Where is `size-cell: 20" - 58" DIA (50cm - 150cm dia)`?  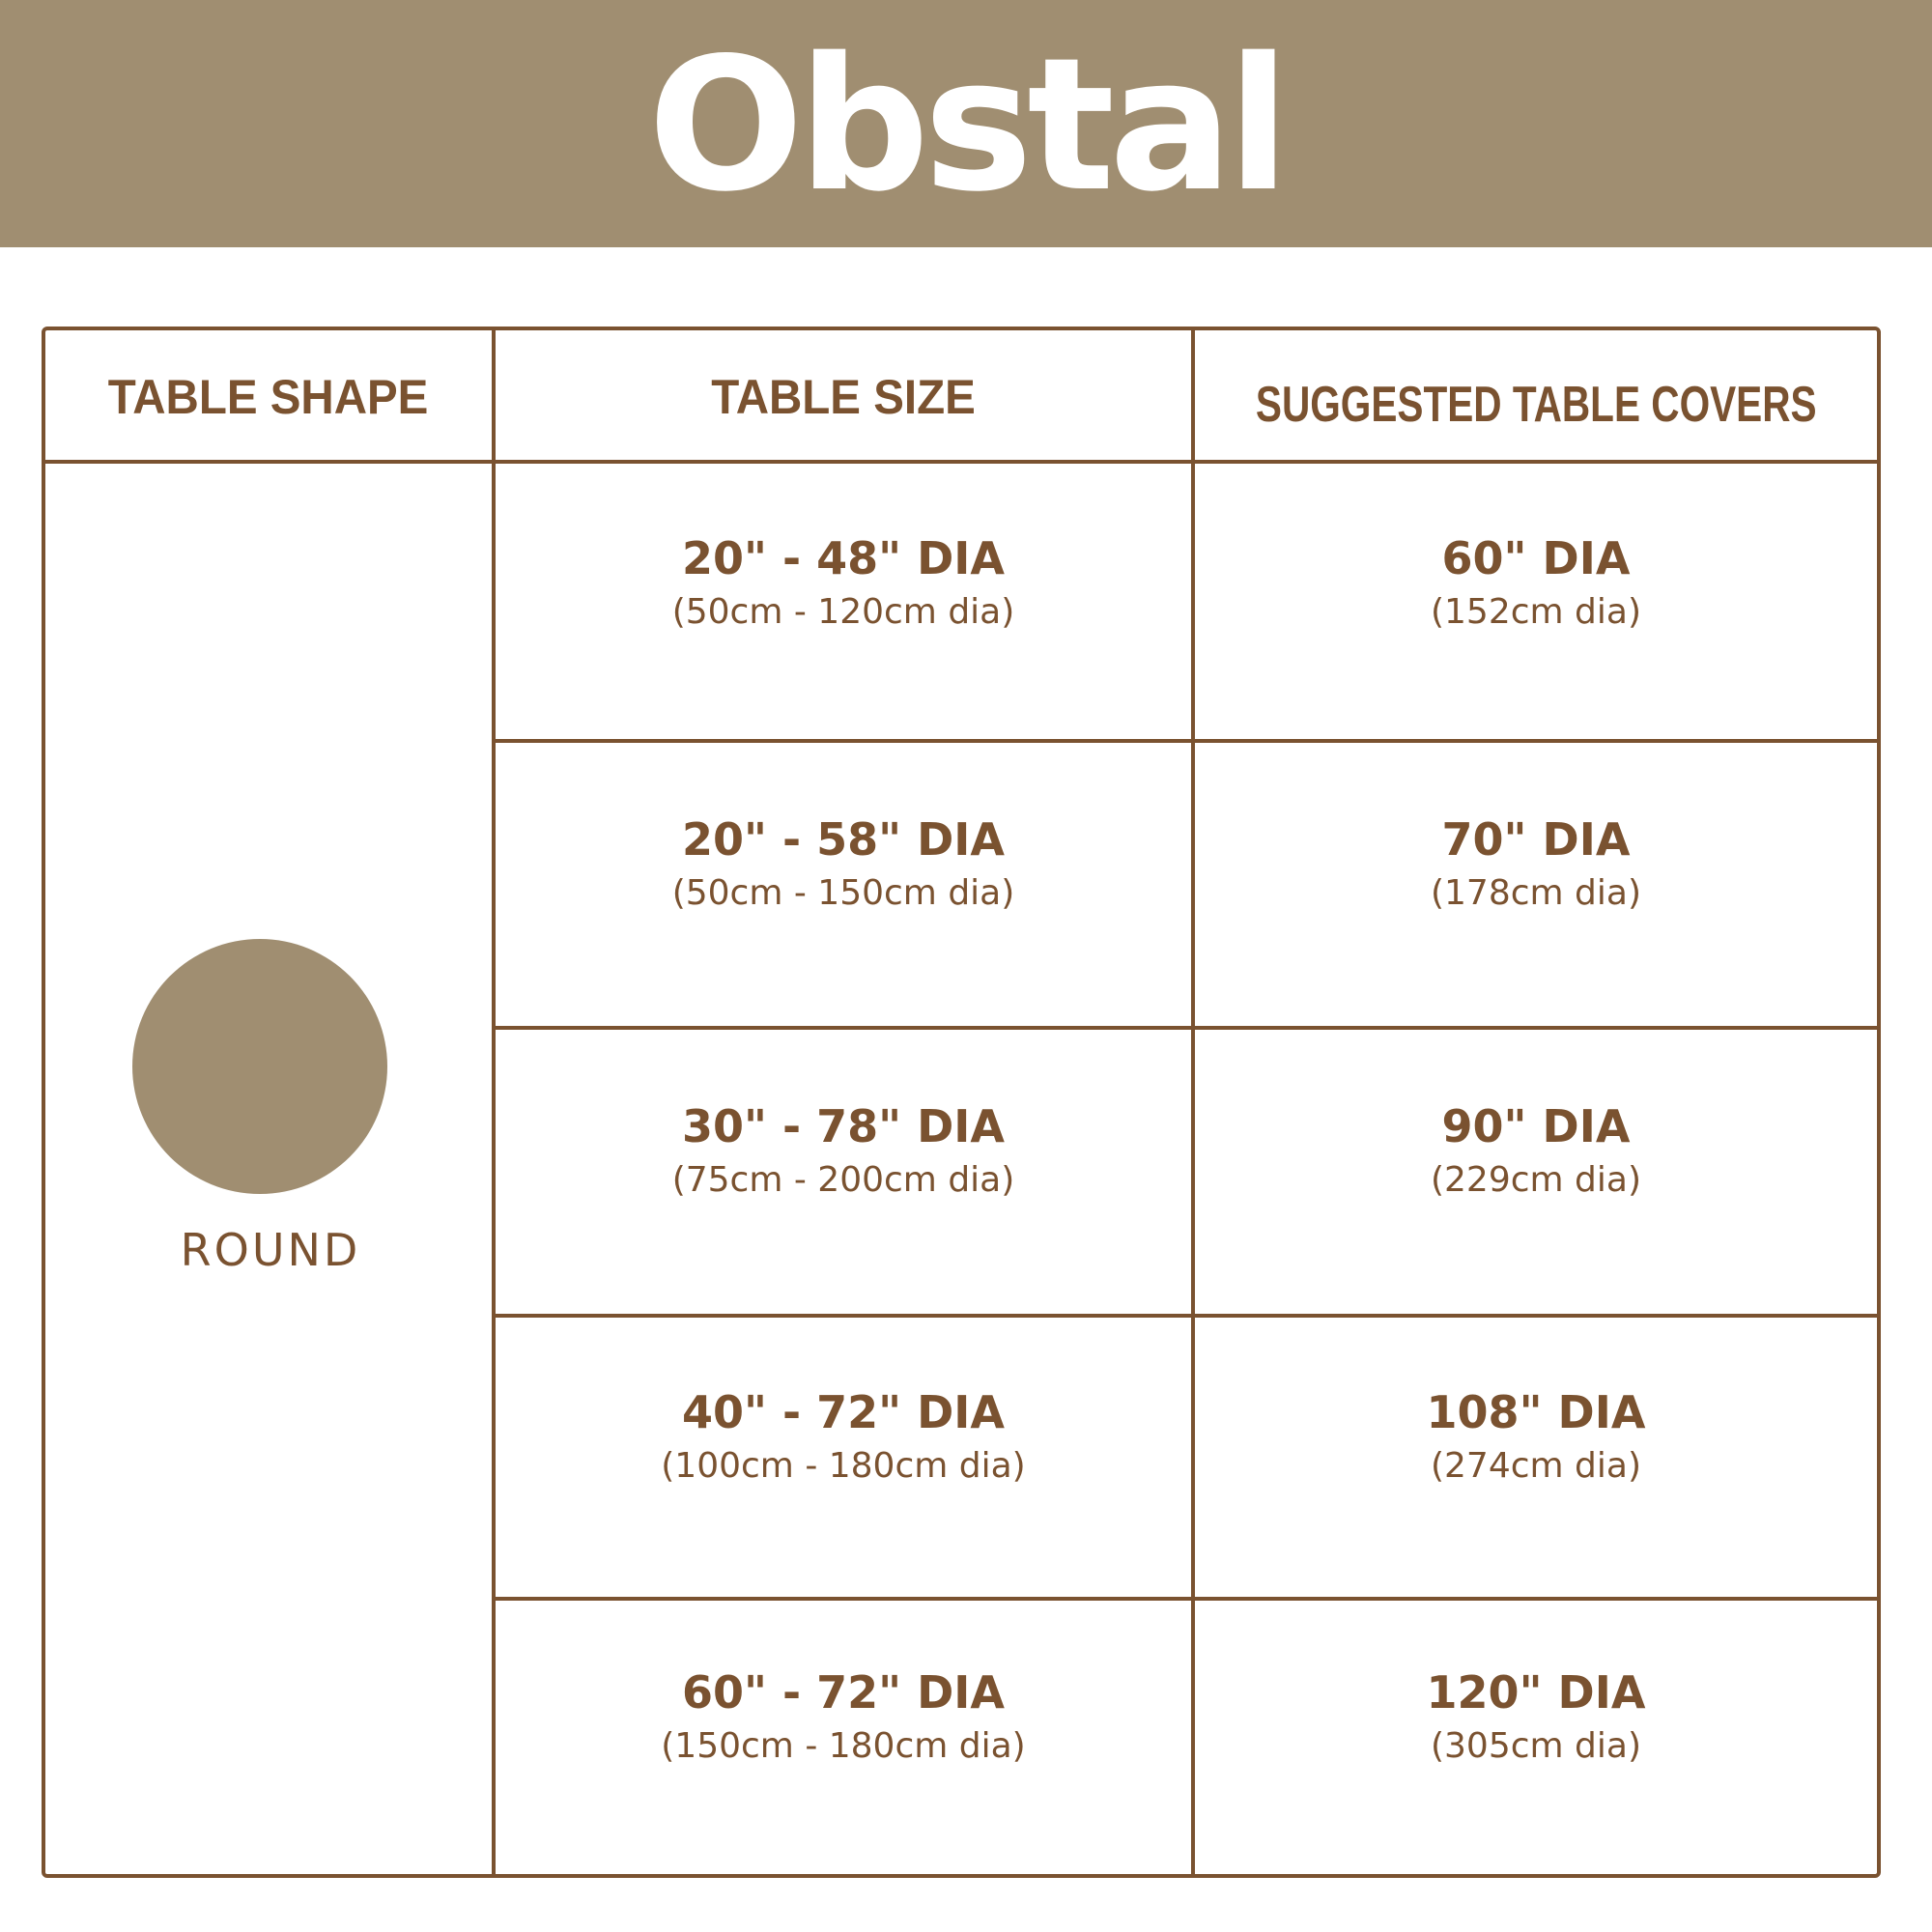 size-cell: 20" - 58" DIA (50cm - 150cm dia) is located at coordinates (843, 865).